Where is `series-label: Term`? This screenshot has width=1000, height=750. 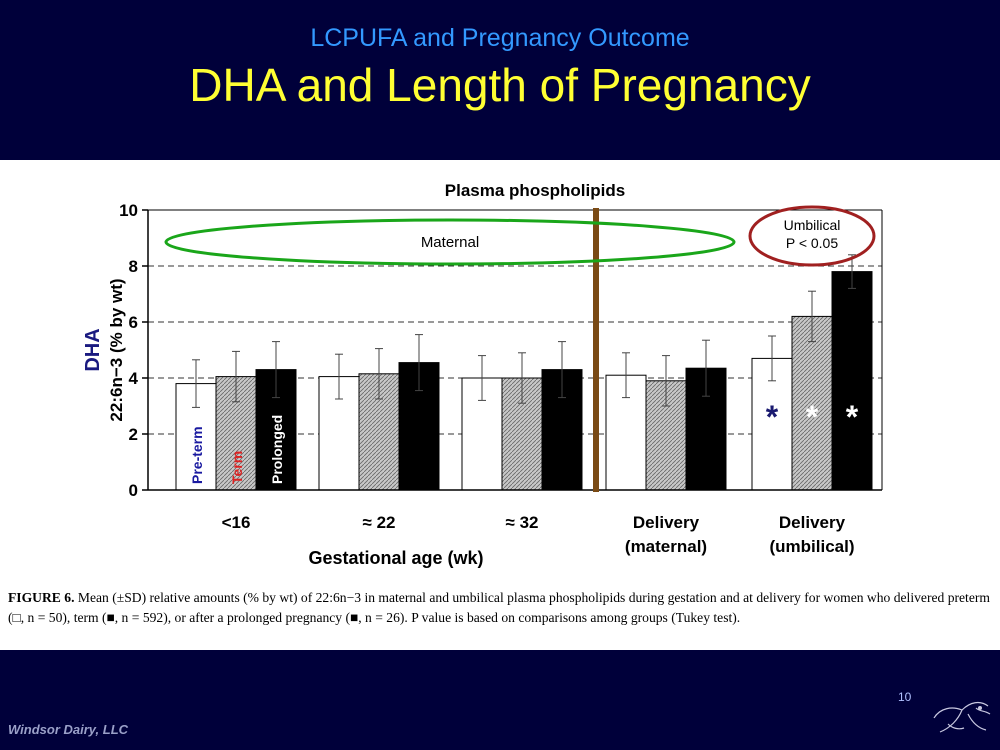 series-label: Term is located at coordinates (237, 467).